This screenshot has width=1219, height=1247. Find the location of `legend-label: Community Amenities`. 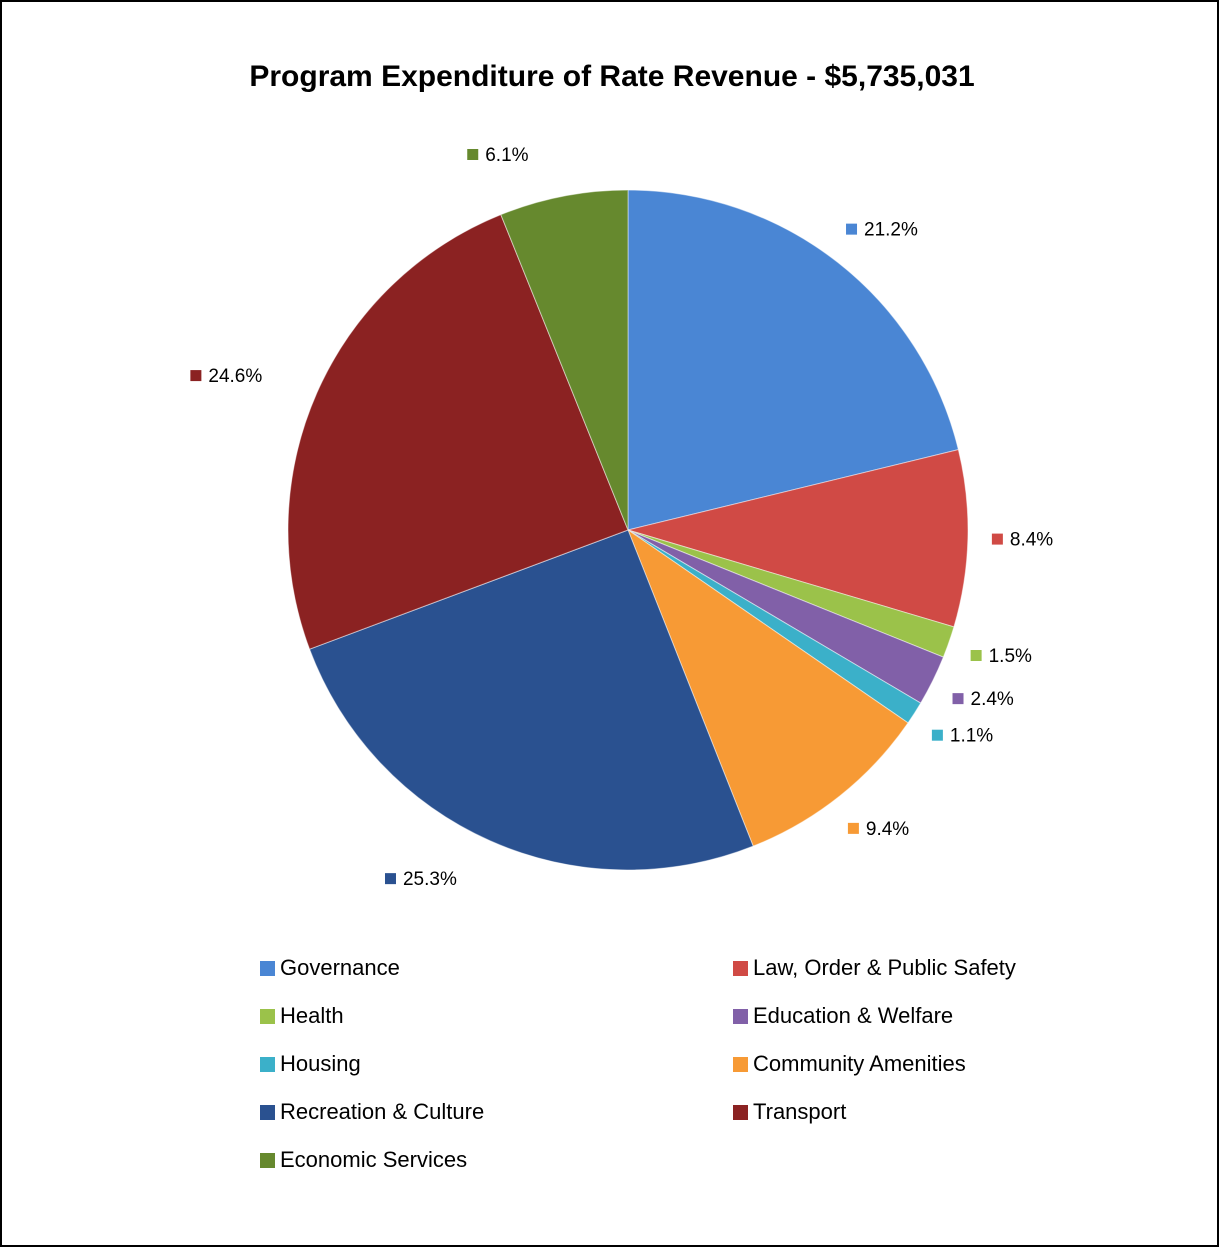

legend-label: Community Amenities is located at coordinates (859, 1063).